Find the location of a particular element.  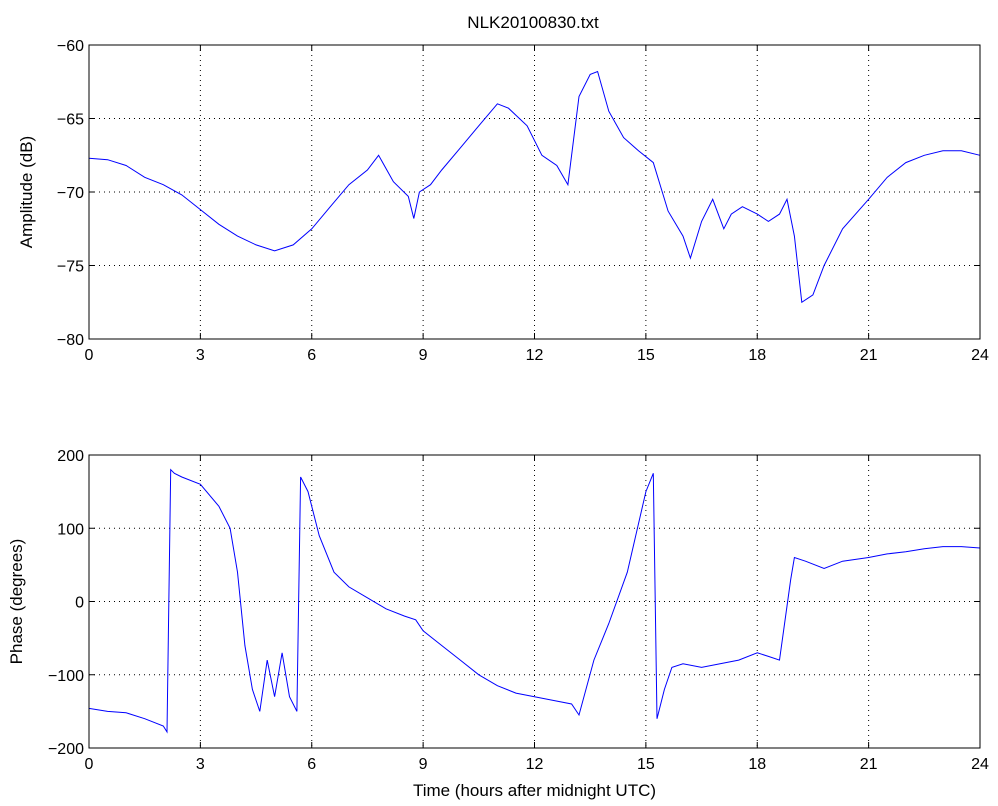

amplitude-x-tick-label: 21 is located at coordinates (869, 355).